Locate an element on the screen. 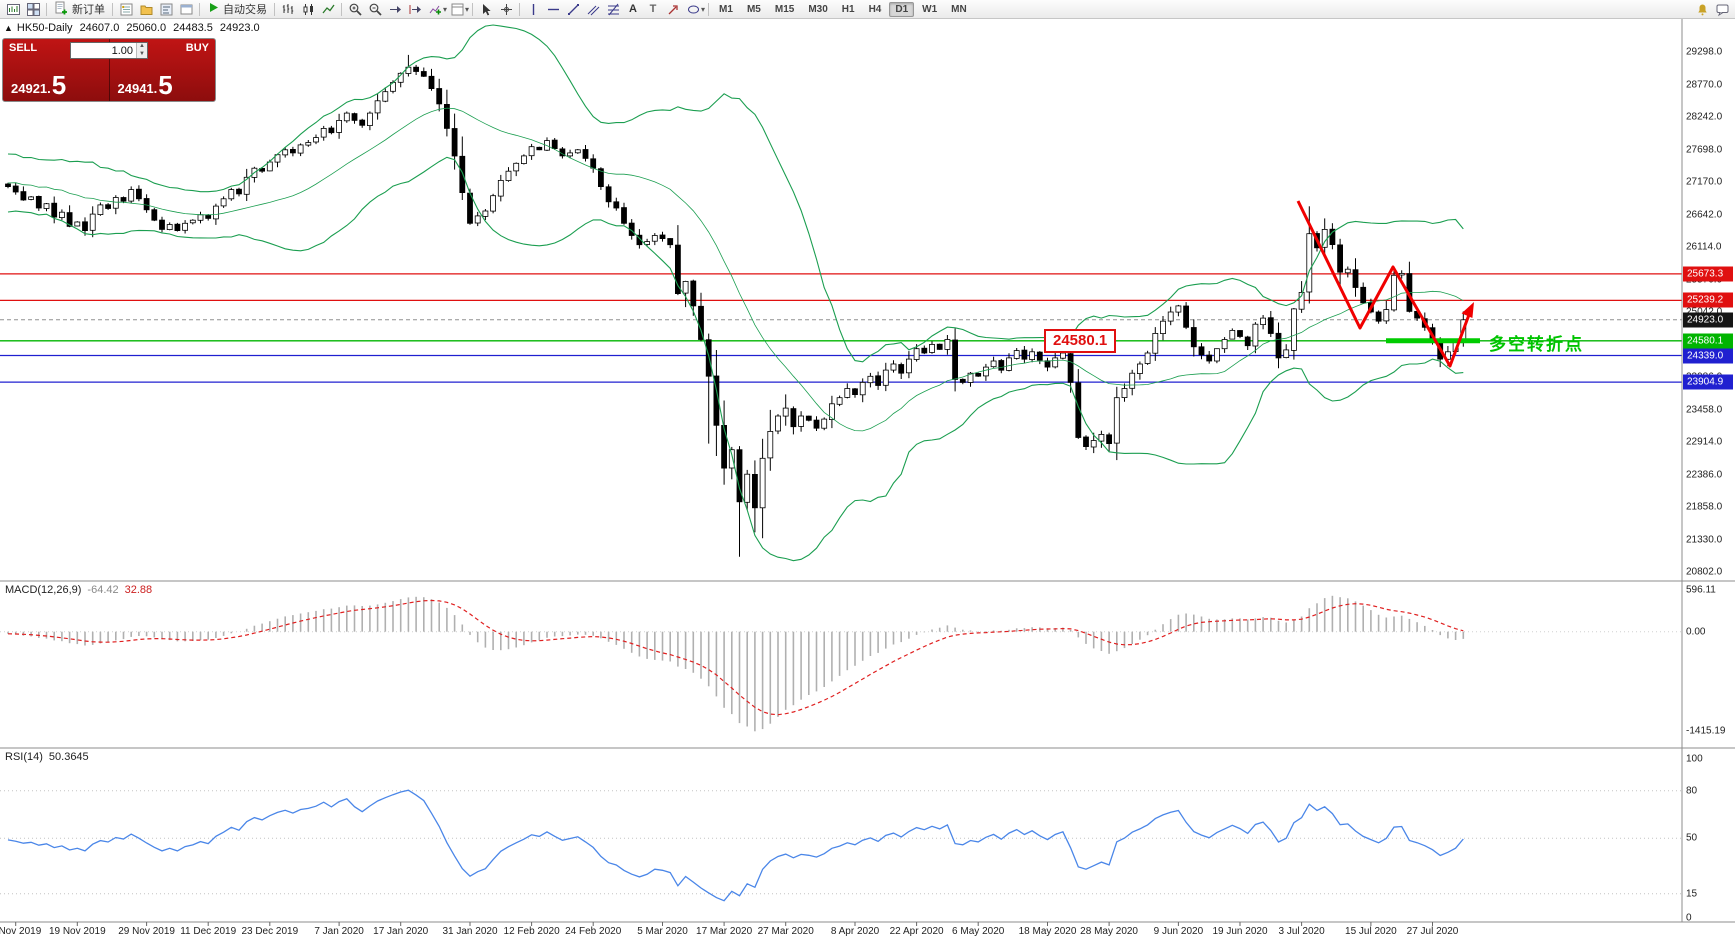 Image resolution: width=1735 pixels, height=943 pixels. date-label: 12 Feb 2020 is located at coordinates (531, 931).